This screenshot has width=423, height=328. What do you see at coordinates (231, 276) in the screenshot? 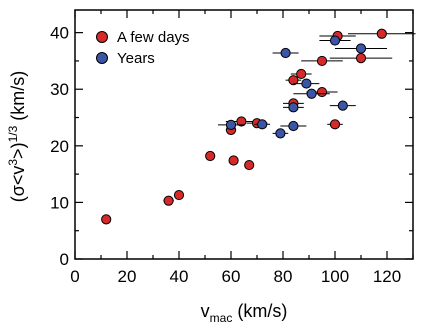
I see `x-tick-label: 60` at bounding box center [231, 276].